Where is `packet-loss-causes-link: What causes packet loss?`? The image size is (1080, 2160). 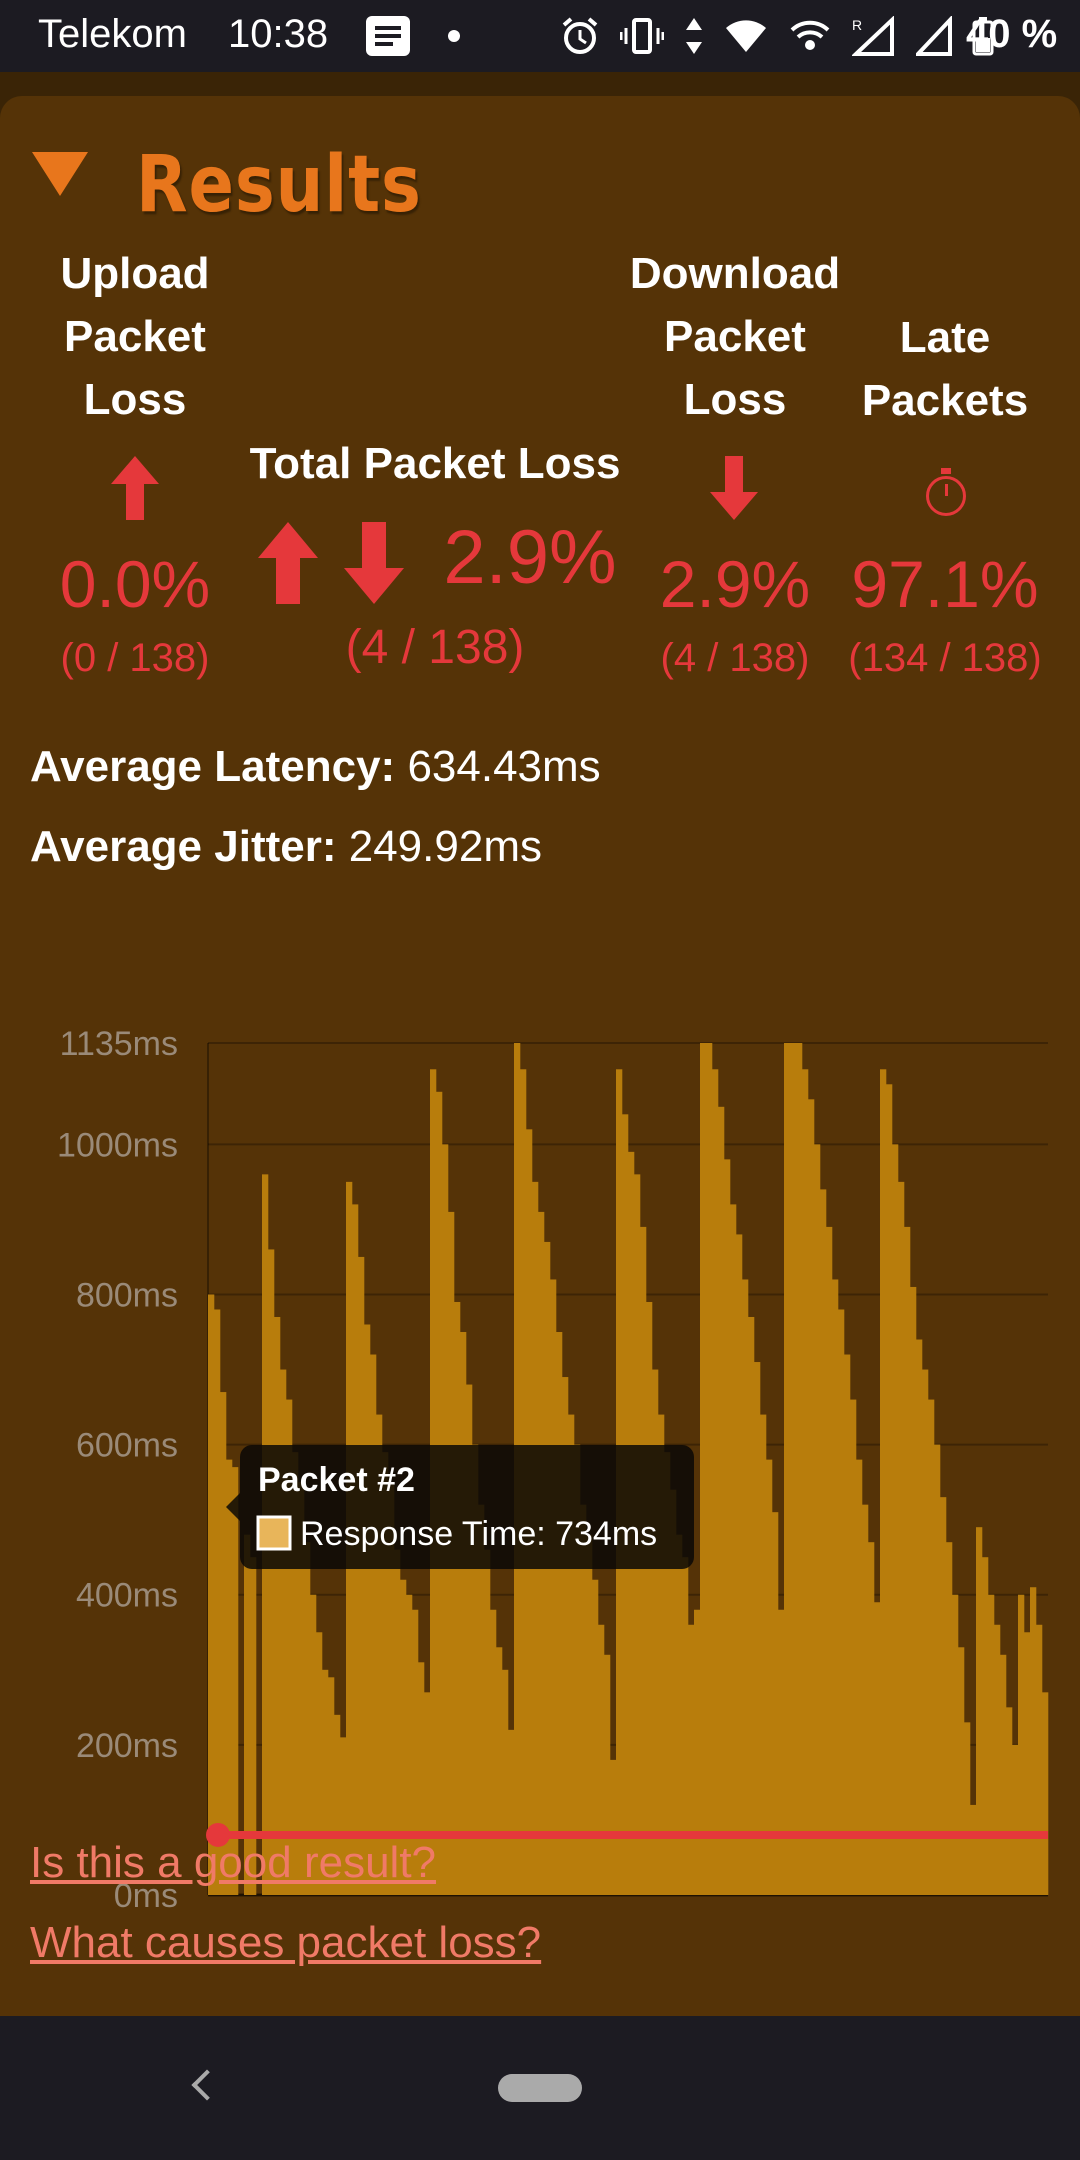 packet-loss-causes-link: What causes packet loss? is located at coordinates (286, 1942).